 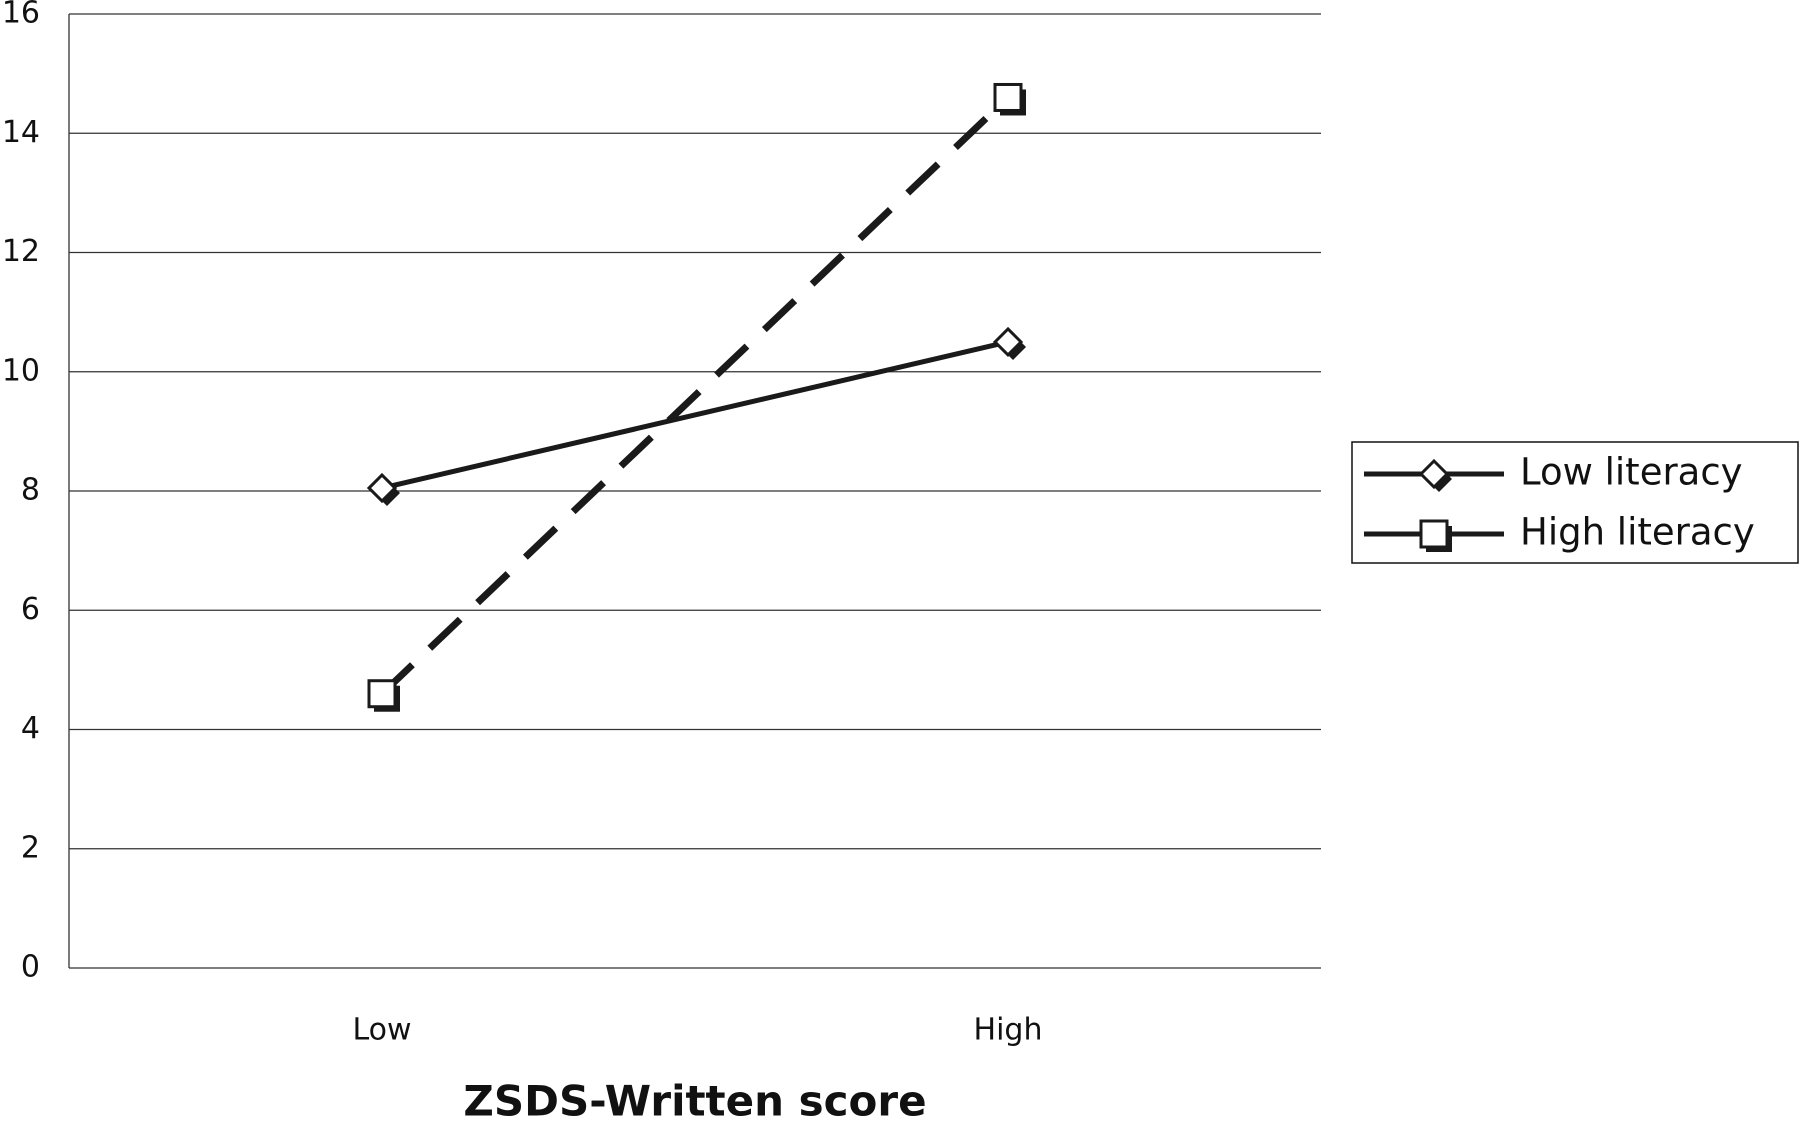 What do you see at coordinates (30, 490) in the screenshot?
I see `y-tick-label: 8` at bounding box center [30, 490].